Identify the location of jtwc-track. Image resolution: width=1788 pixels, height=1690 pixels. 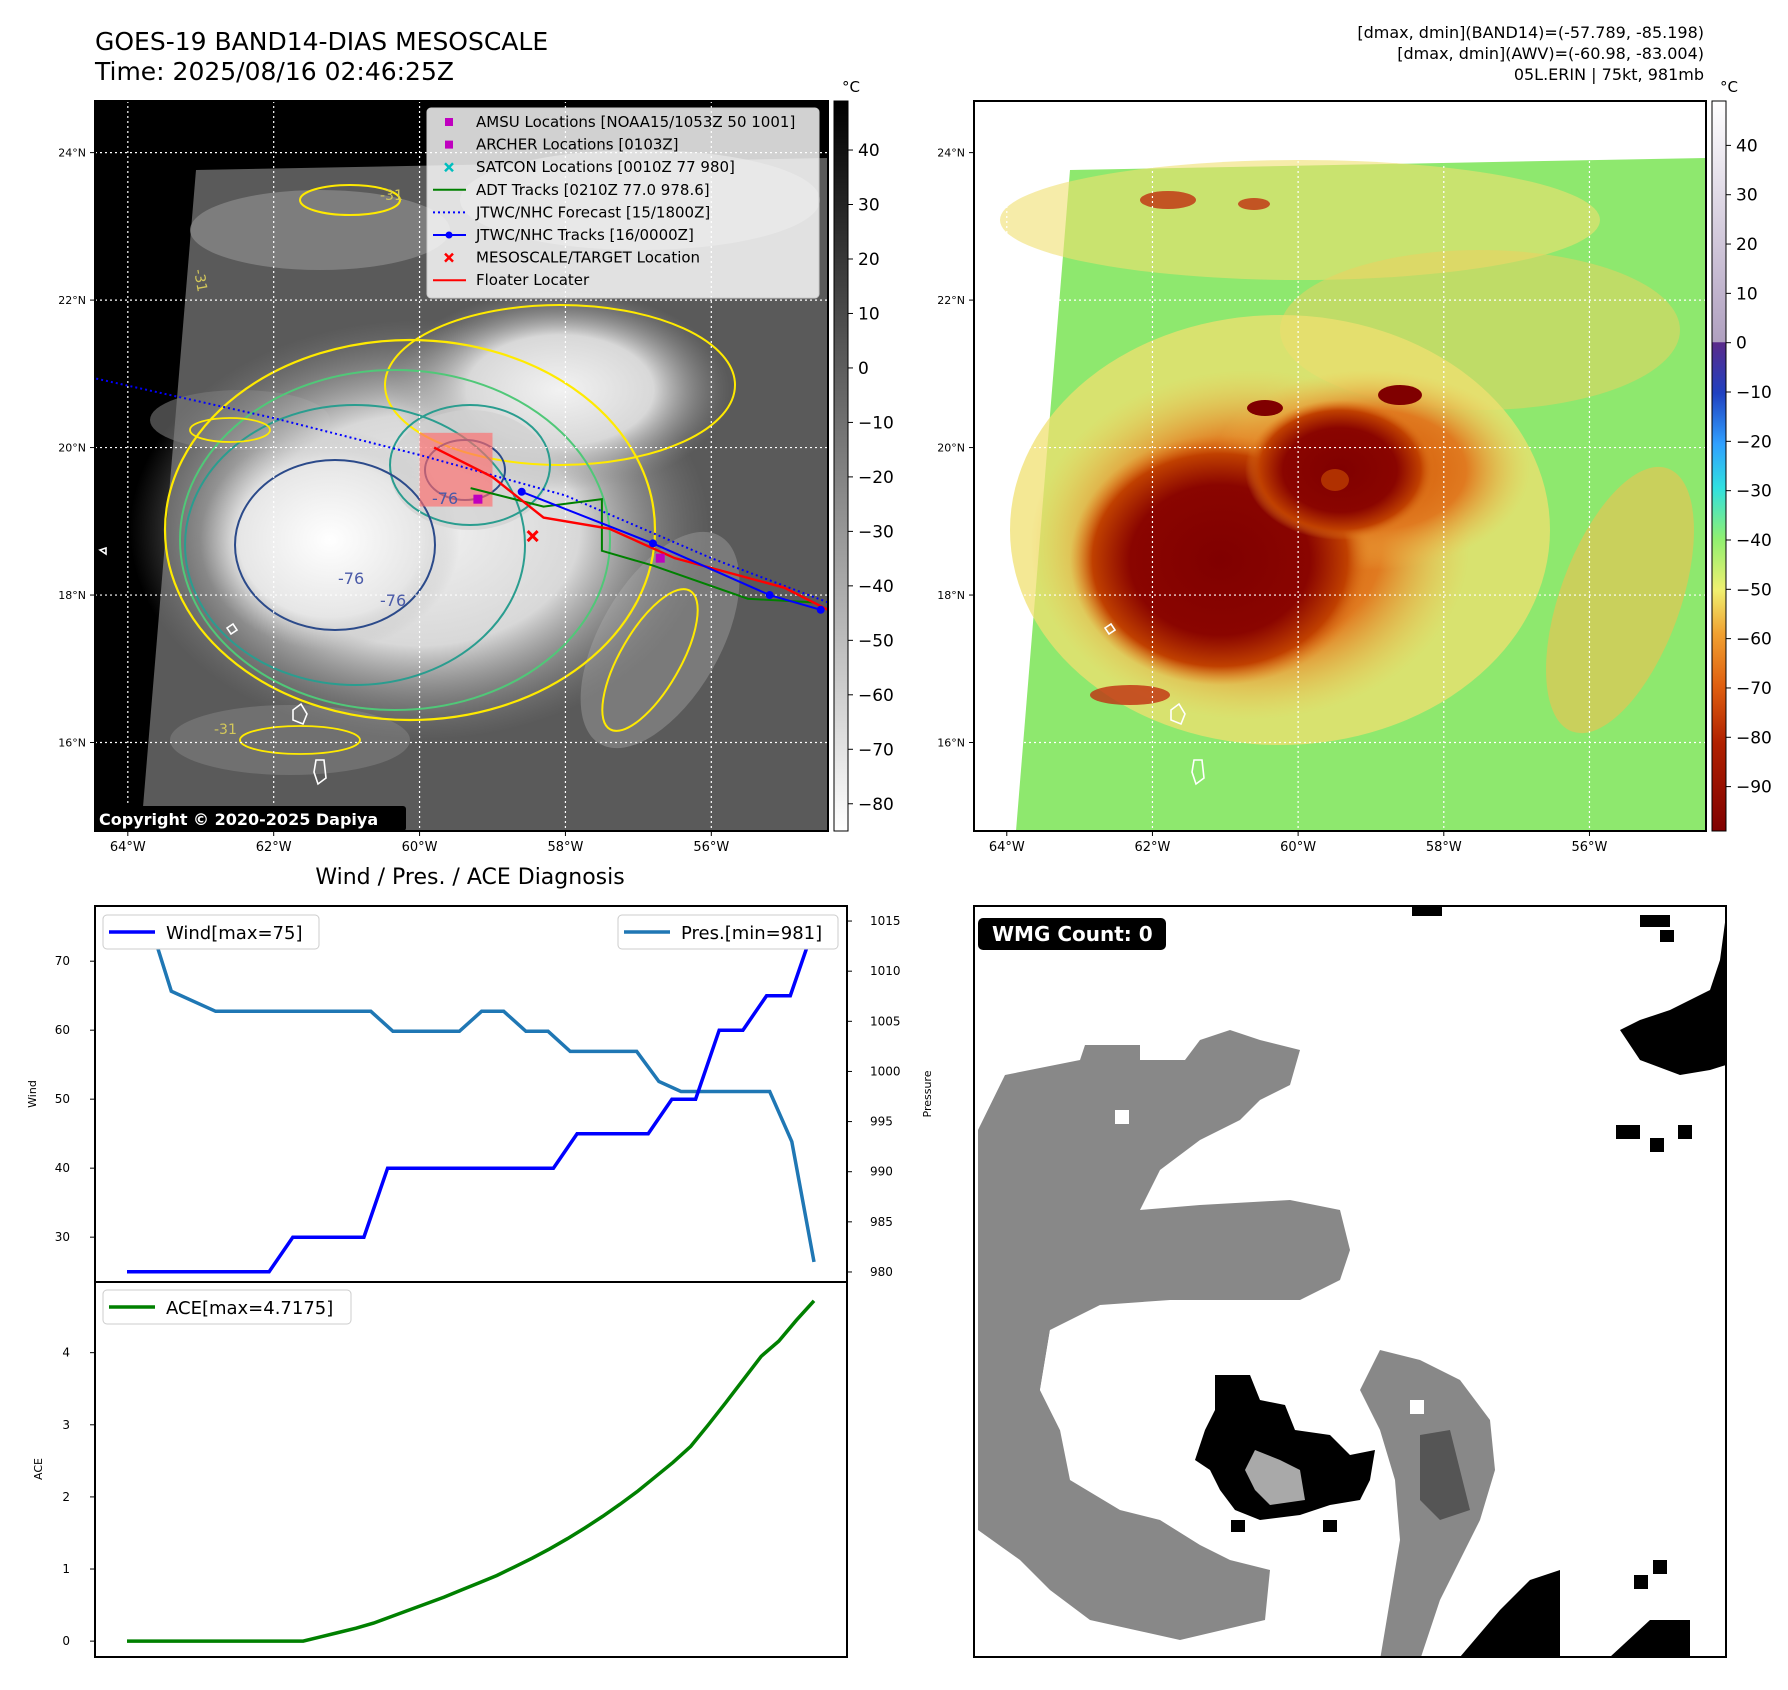
(671, 550).